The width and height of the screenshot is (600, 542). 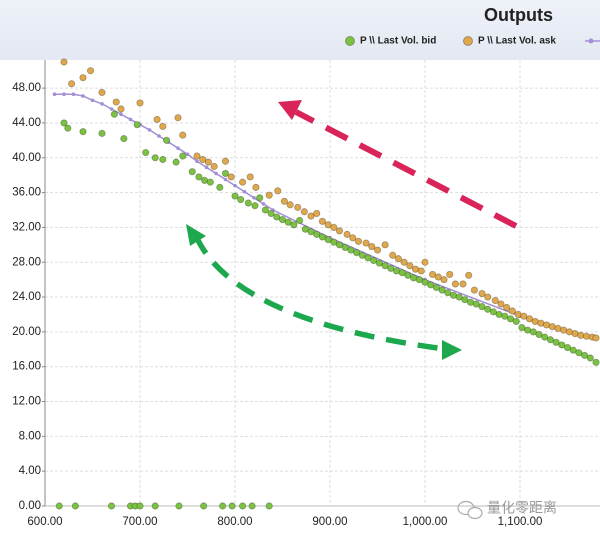 I want to click on legend-label: P \\ Last Vol. ask, so click(x=517, y=41).